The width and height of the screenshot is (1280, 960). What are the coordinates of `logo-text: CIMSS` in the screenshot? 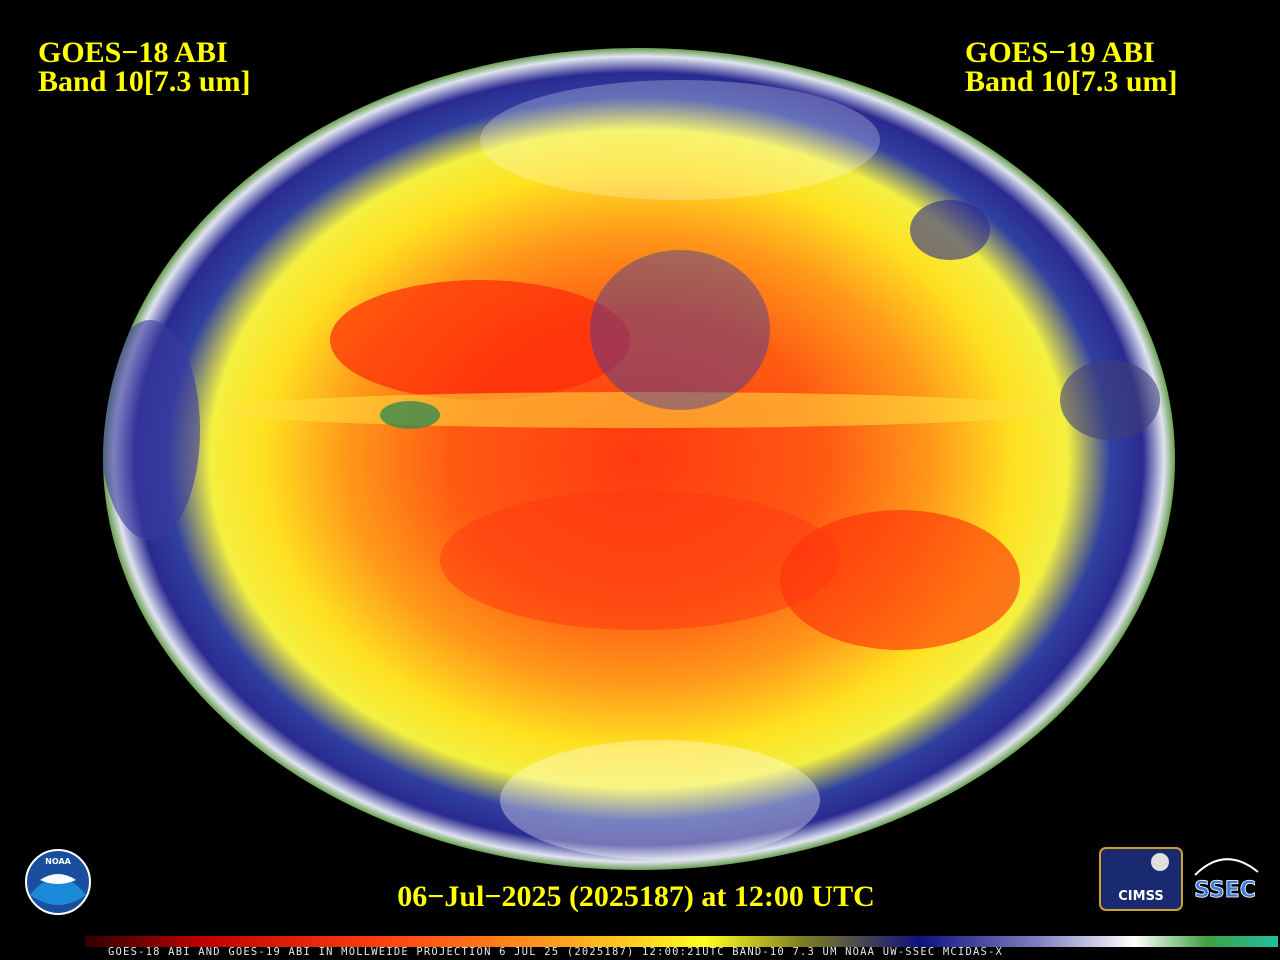 It's located at (1140, 896).